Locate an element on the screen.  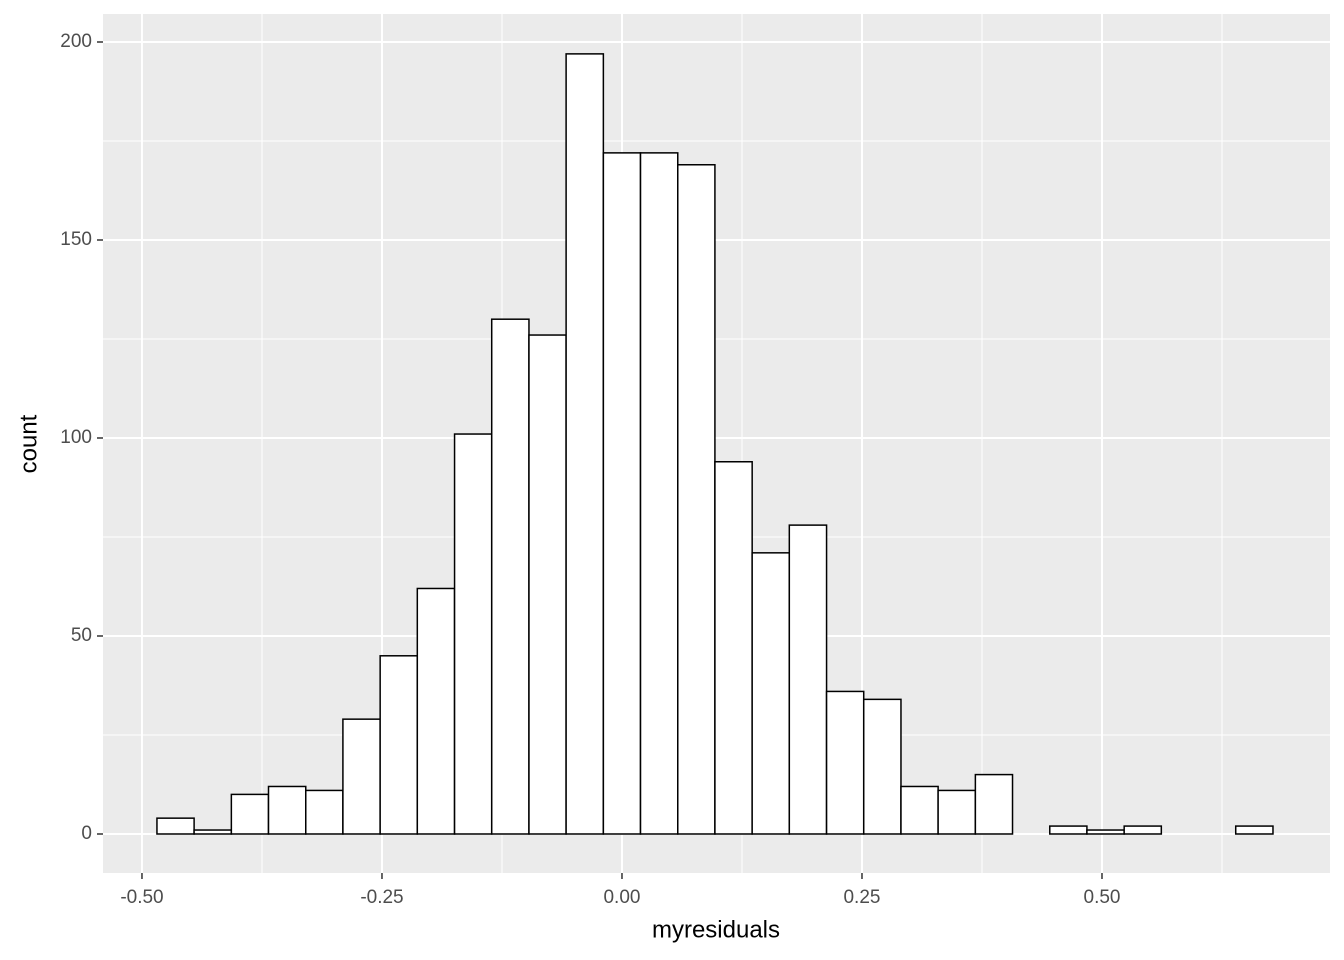
x-tick-label: -0.25 is located at coordinates (381, 897).